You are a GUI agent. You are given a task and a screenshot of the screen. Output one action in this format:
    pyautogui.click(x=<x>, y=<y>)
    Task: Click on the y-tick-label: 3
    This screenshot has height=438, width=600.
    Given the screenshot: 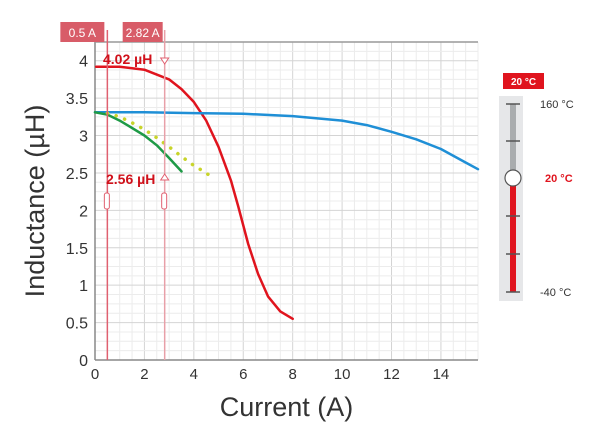 What is the action you would take?
    pyautogui.click(x=83, y=137)
    